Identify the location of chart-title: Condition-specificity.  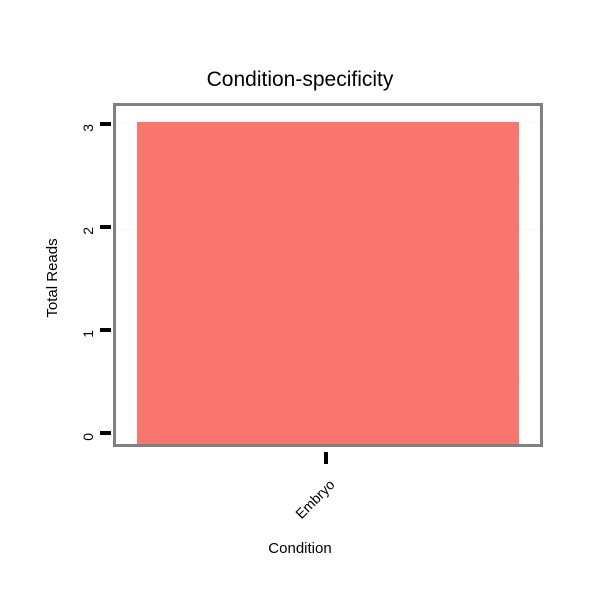
(300, 79).